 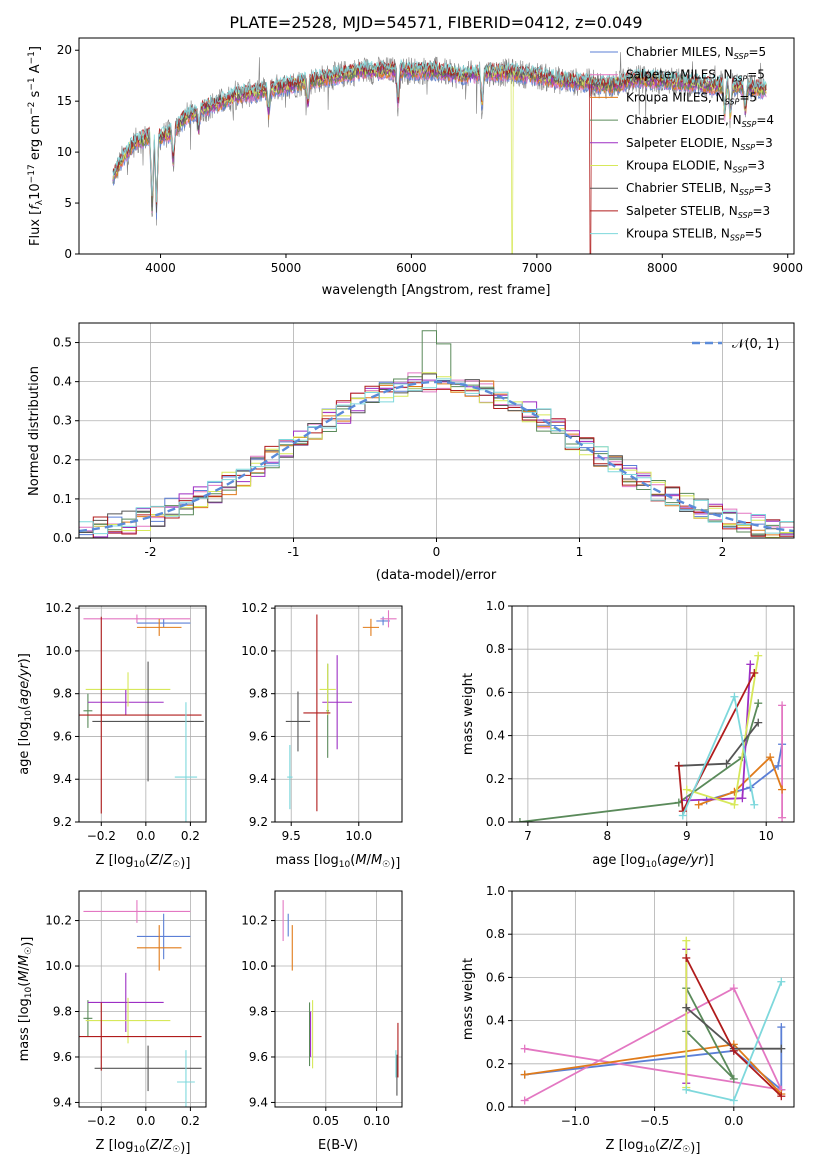 What do you see at coordinates (68, 203) in the screenshot?
I see `y-tick-label: 5` at bounding box center [68, 203].